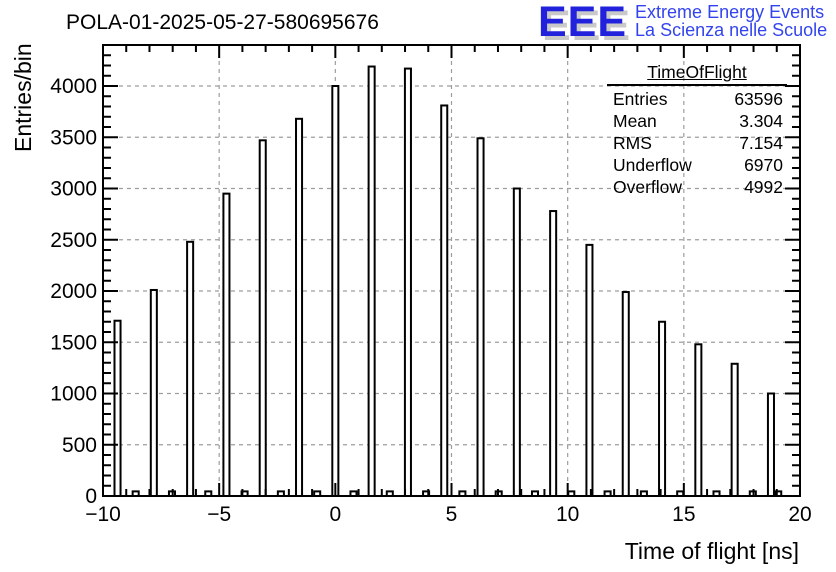 This screenshot has width=836, height=572. Describe the element at coordinates (640, 99) in the screenshot. I see `stats-label: Entries` at that location.